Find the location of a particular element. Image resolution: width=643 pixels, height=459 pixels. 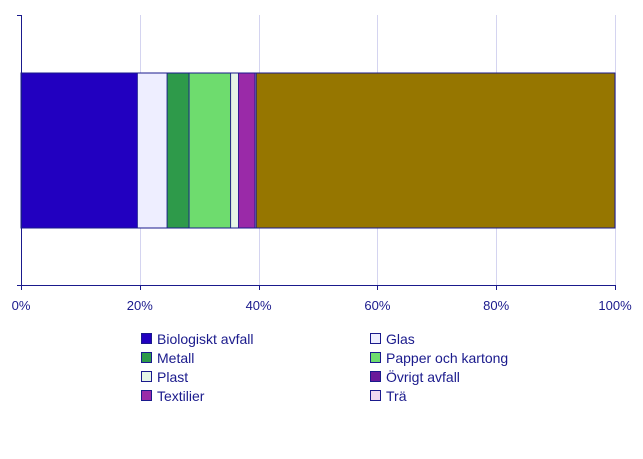

legend-item: Plast is located at coordinates (164, 377).